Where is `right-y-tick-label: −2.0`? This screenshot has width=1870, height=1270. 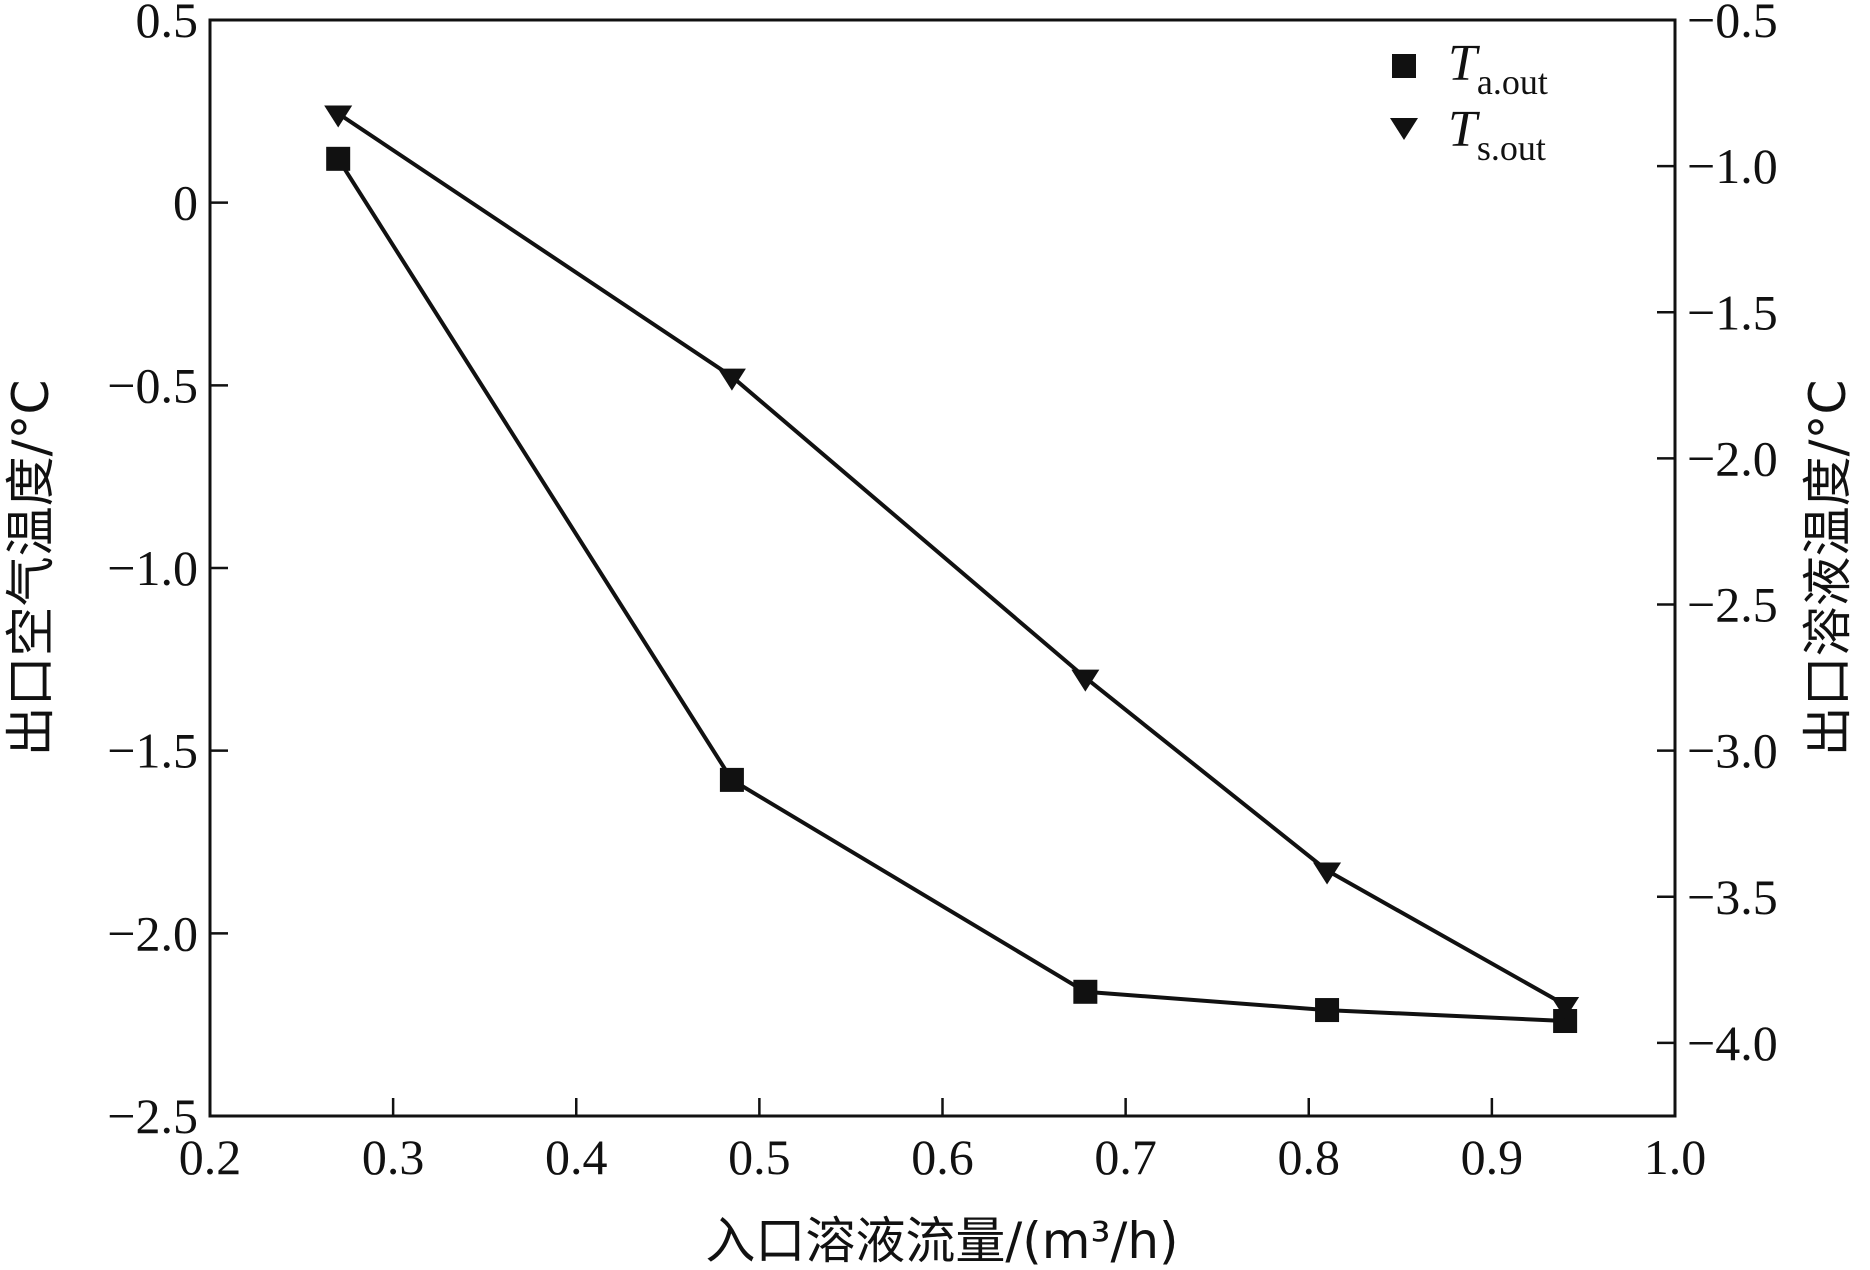
right-y-tick-label: −2.0 is located at coordinates (1732, 458).